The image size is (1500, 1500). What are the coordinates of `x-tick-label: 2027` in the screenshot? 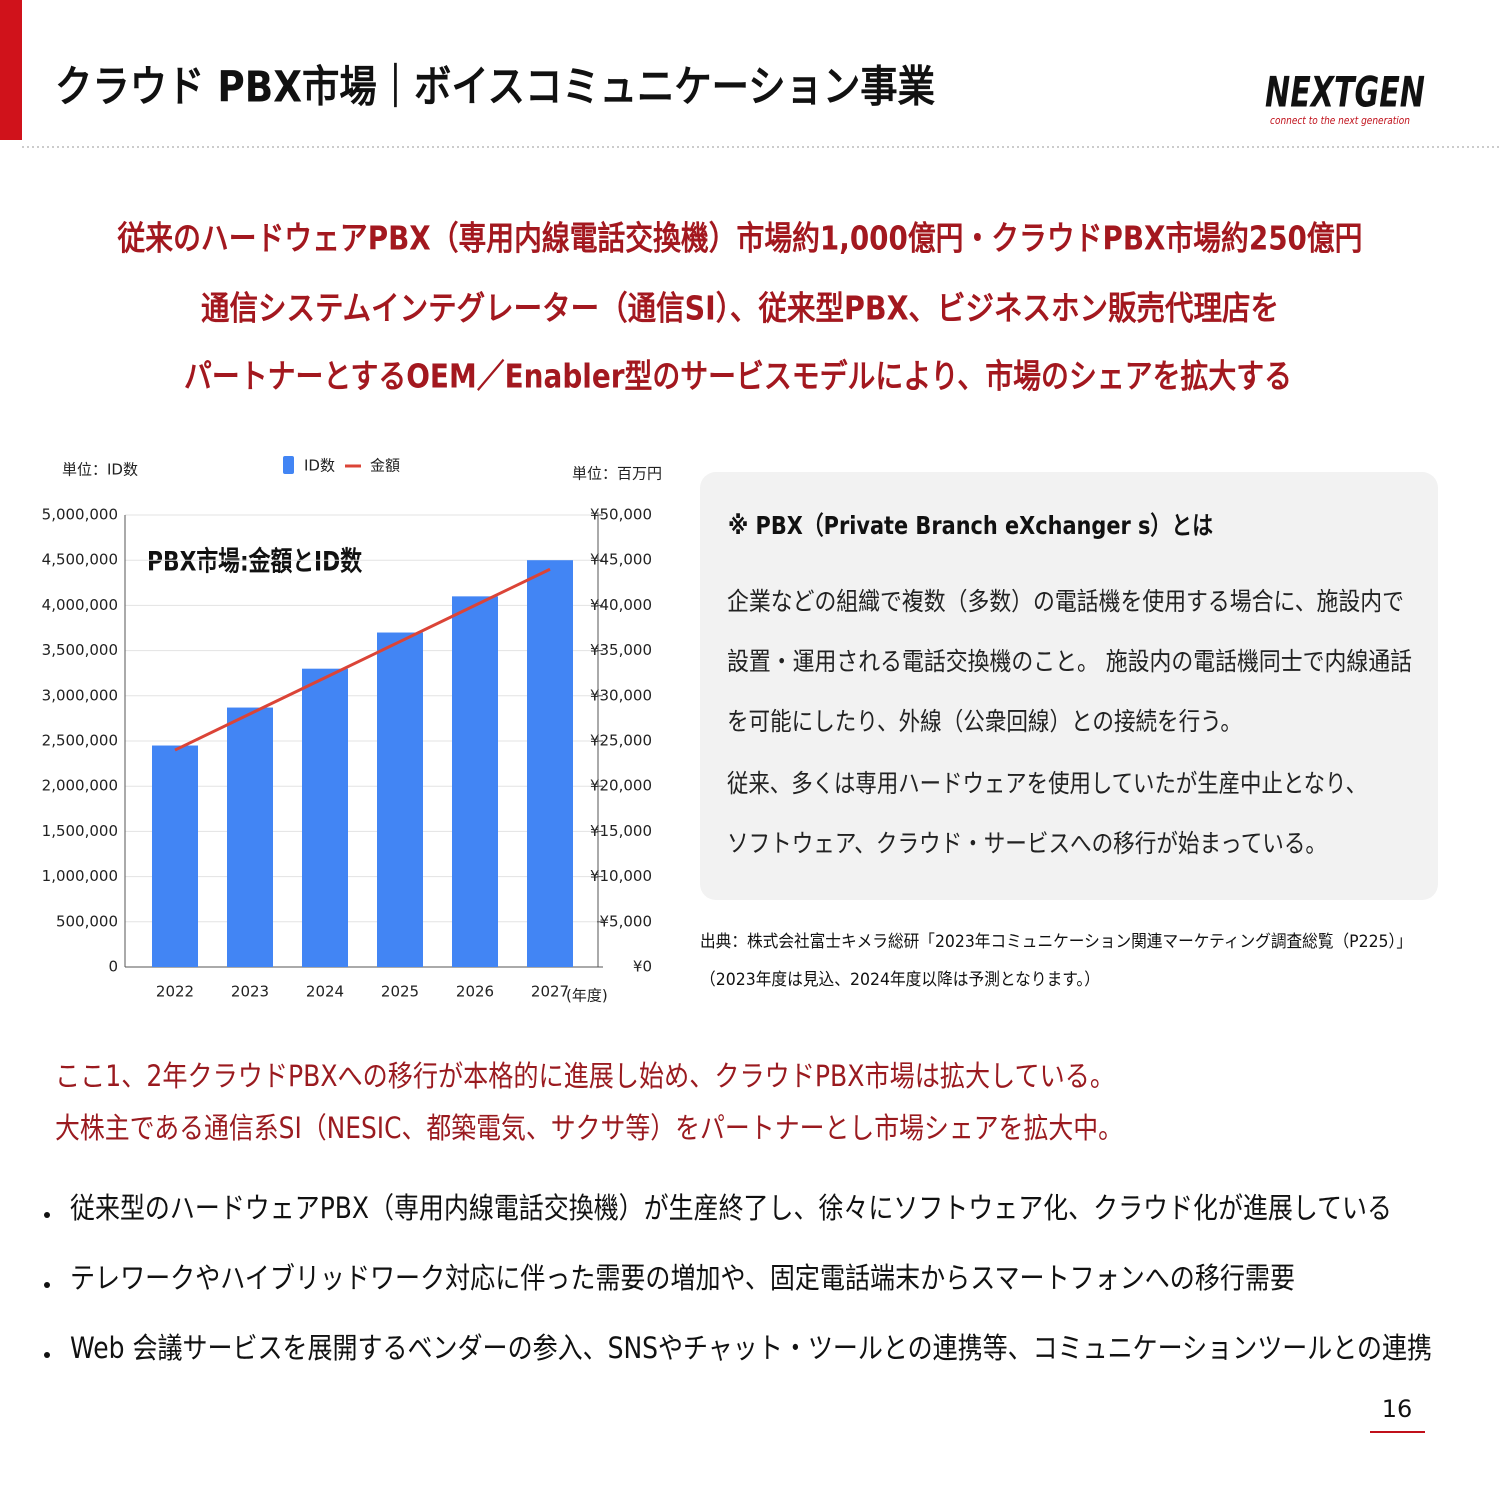 It's located at (550, 992).